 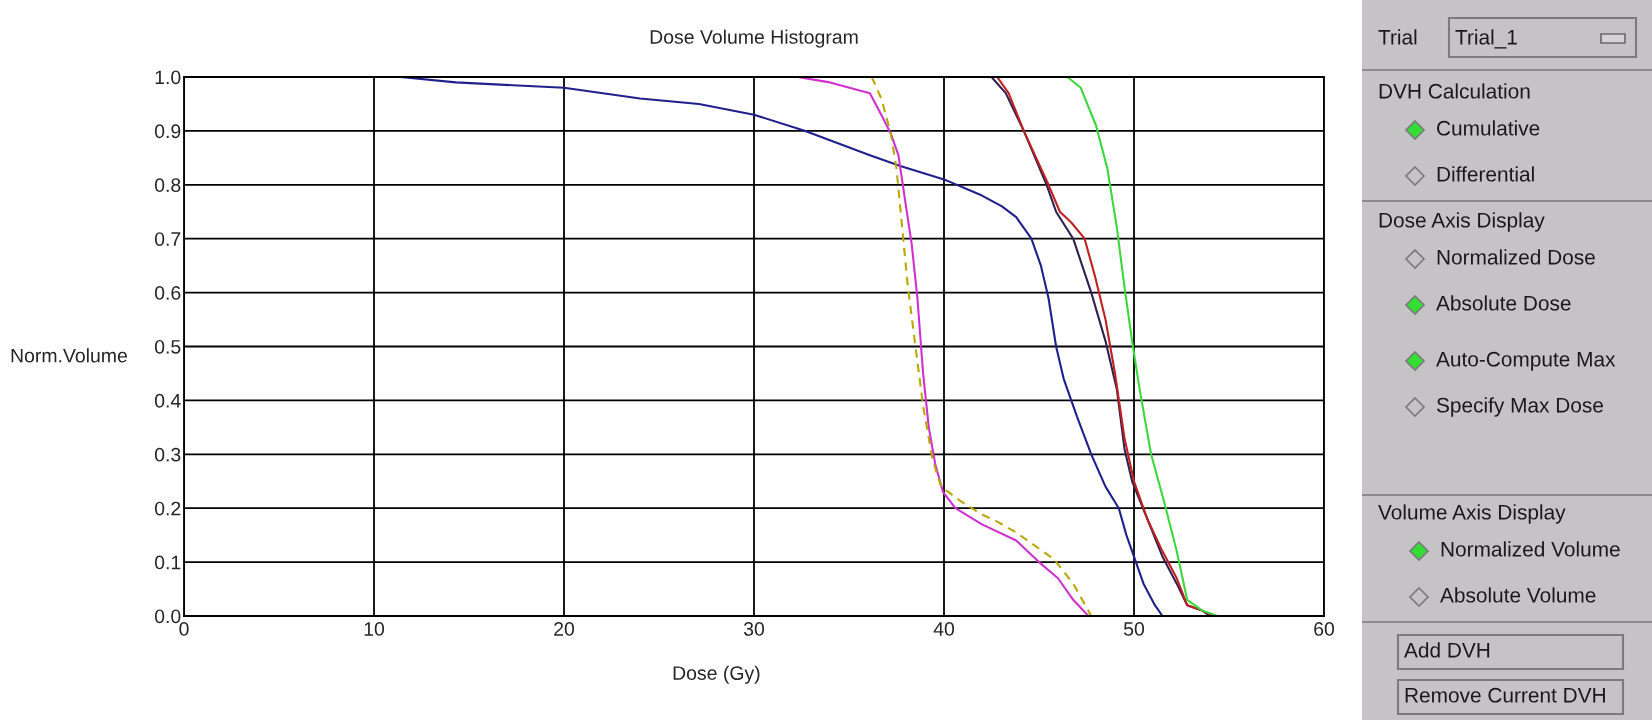 I want to click on x-tick-label: 50, so click(x=1134, y=629).